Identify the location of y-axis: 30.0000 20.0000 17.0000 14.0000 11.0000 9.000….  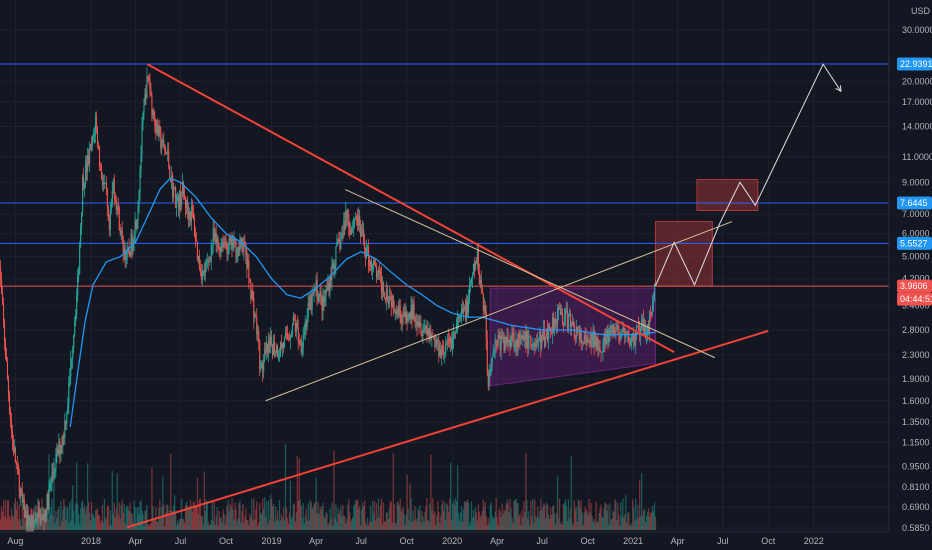
(910, 275).